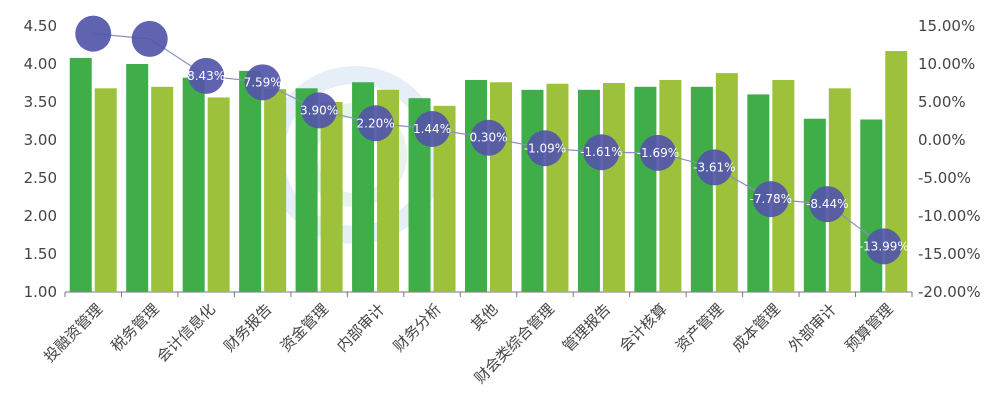  I want to click on x-category-label: 管理报告, so click(586, 327).